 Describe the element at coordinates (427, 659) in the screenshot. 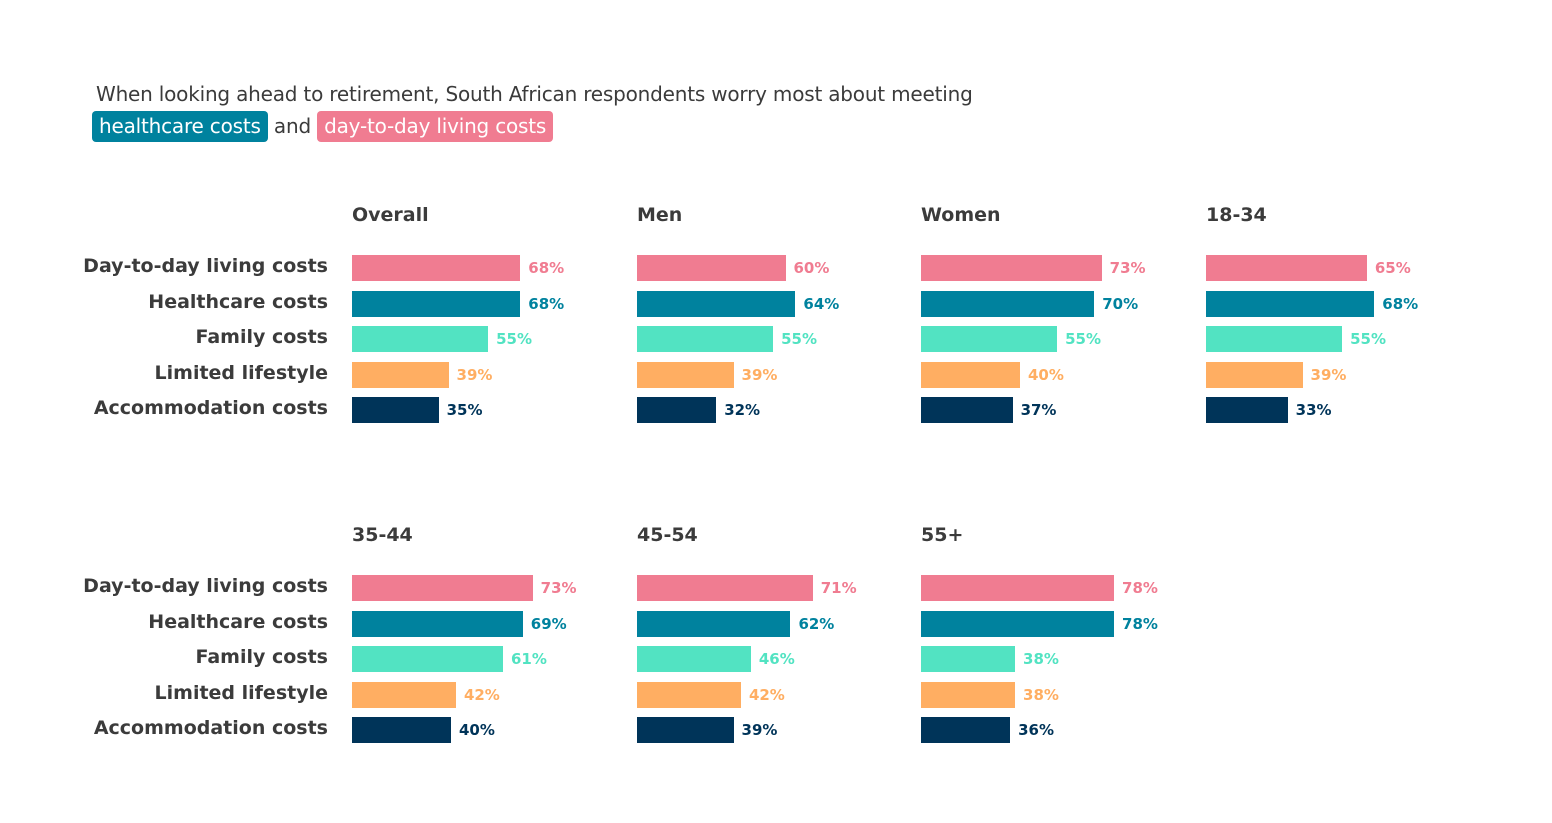

I see `bar-35-44-family-costs` at that location.